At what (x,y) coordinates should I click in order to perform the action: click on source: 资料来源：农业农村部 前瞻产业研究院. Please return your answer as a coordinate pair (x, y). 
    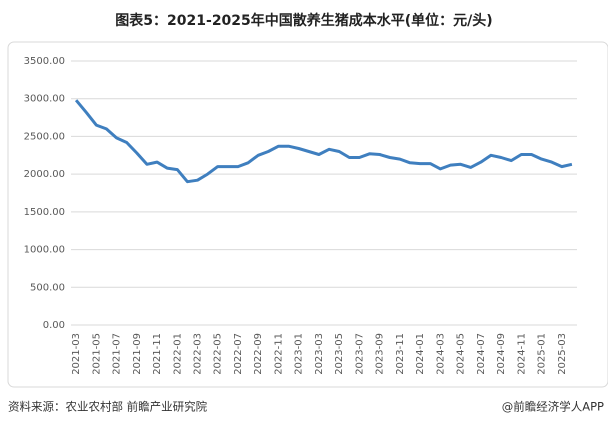
    Looking at the image, I should click on (108, 407).